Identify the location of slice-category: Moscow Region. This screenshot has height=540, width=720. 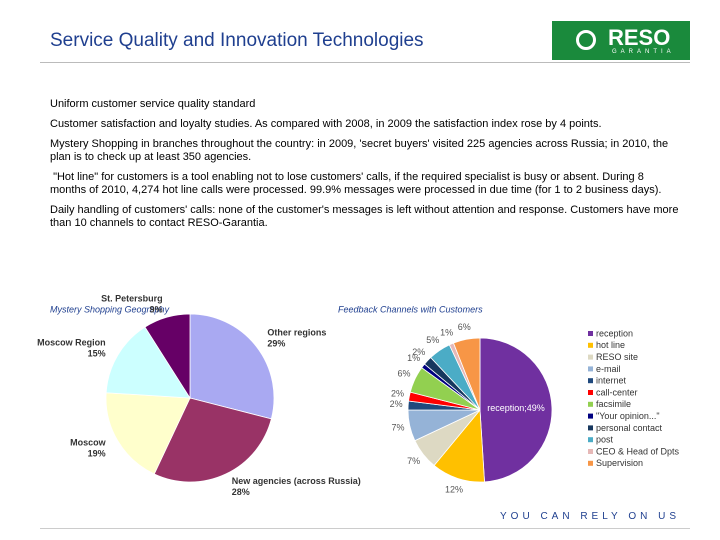
(71, 342).